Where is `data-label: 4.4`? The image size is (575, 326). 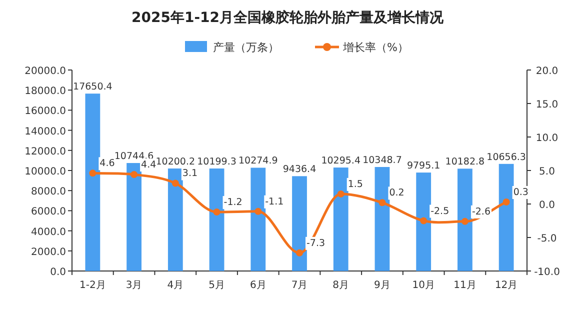
data-label: 4.4 is located at coordinates (148, 165).